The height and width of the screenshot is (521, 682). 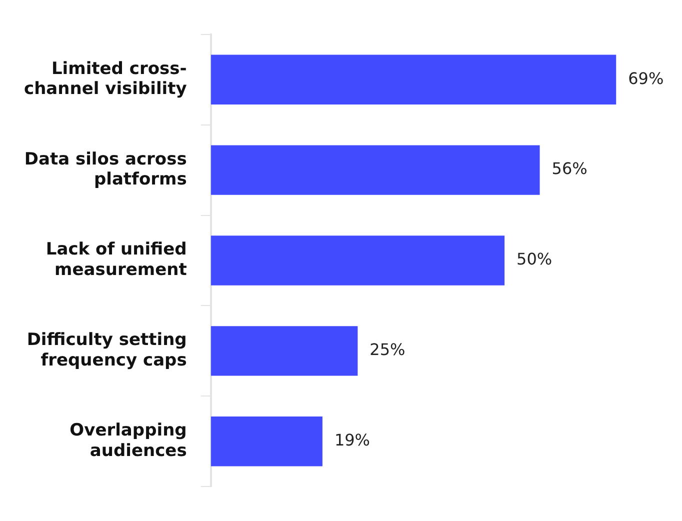 What do you see at coordinates (116, 260) in the screenshot?
I see `y-tick-label: Lack of unified measurement` at bounding box center [116, 260].